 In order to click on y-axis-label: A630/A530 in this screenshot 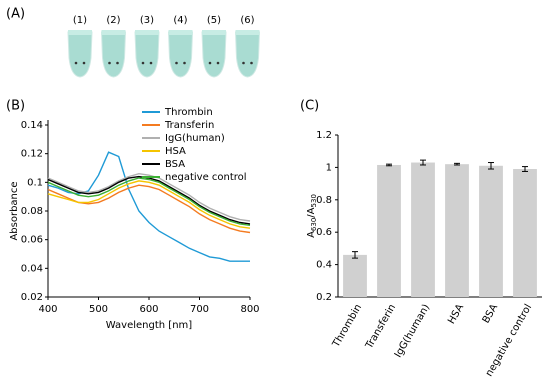, I will do `click(312, 216)`.